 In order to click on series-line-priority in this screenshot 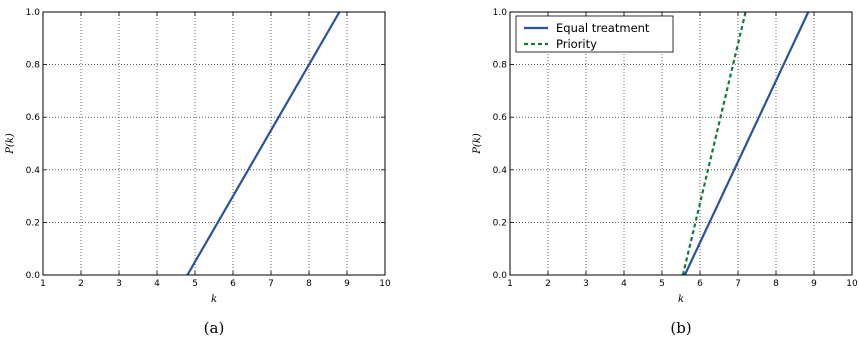, I will do `click(714, 143)`.